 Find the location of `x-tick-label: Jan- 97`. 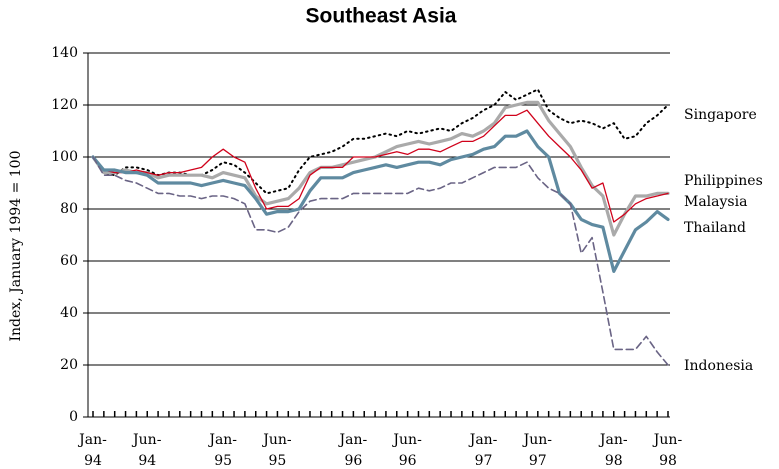

x-tick-label: Jan- 97 is located at coordinates (483, 450).